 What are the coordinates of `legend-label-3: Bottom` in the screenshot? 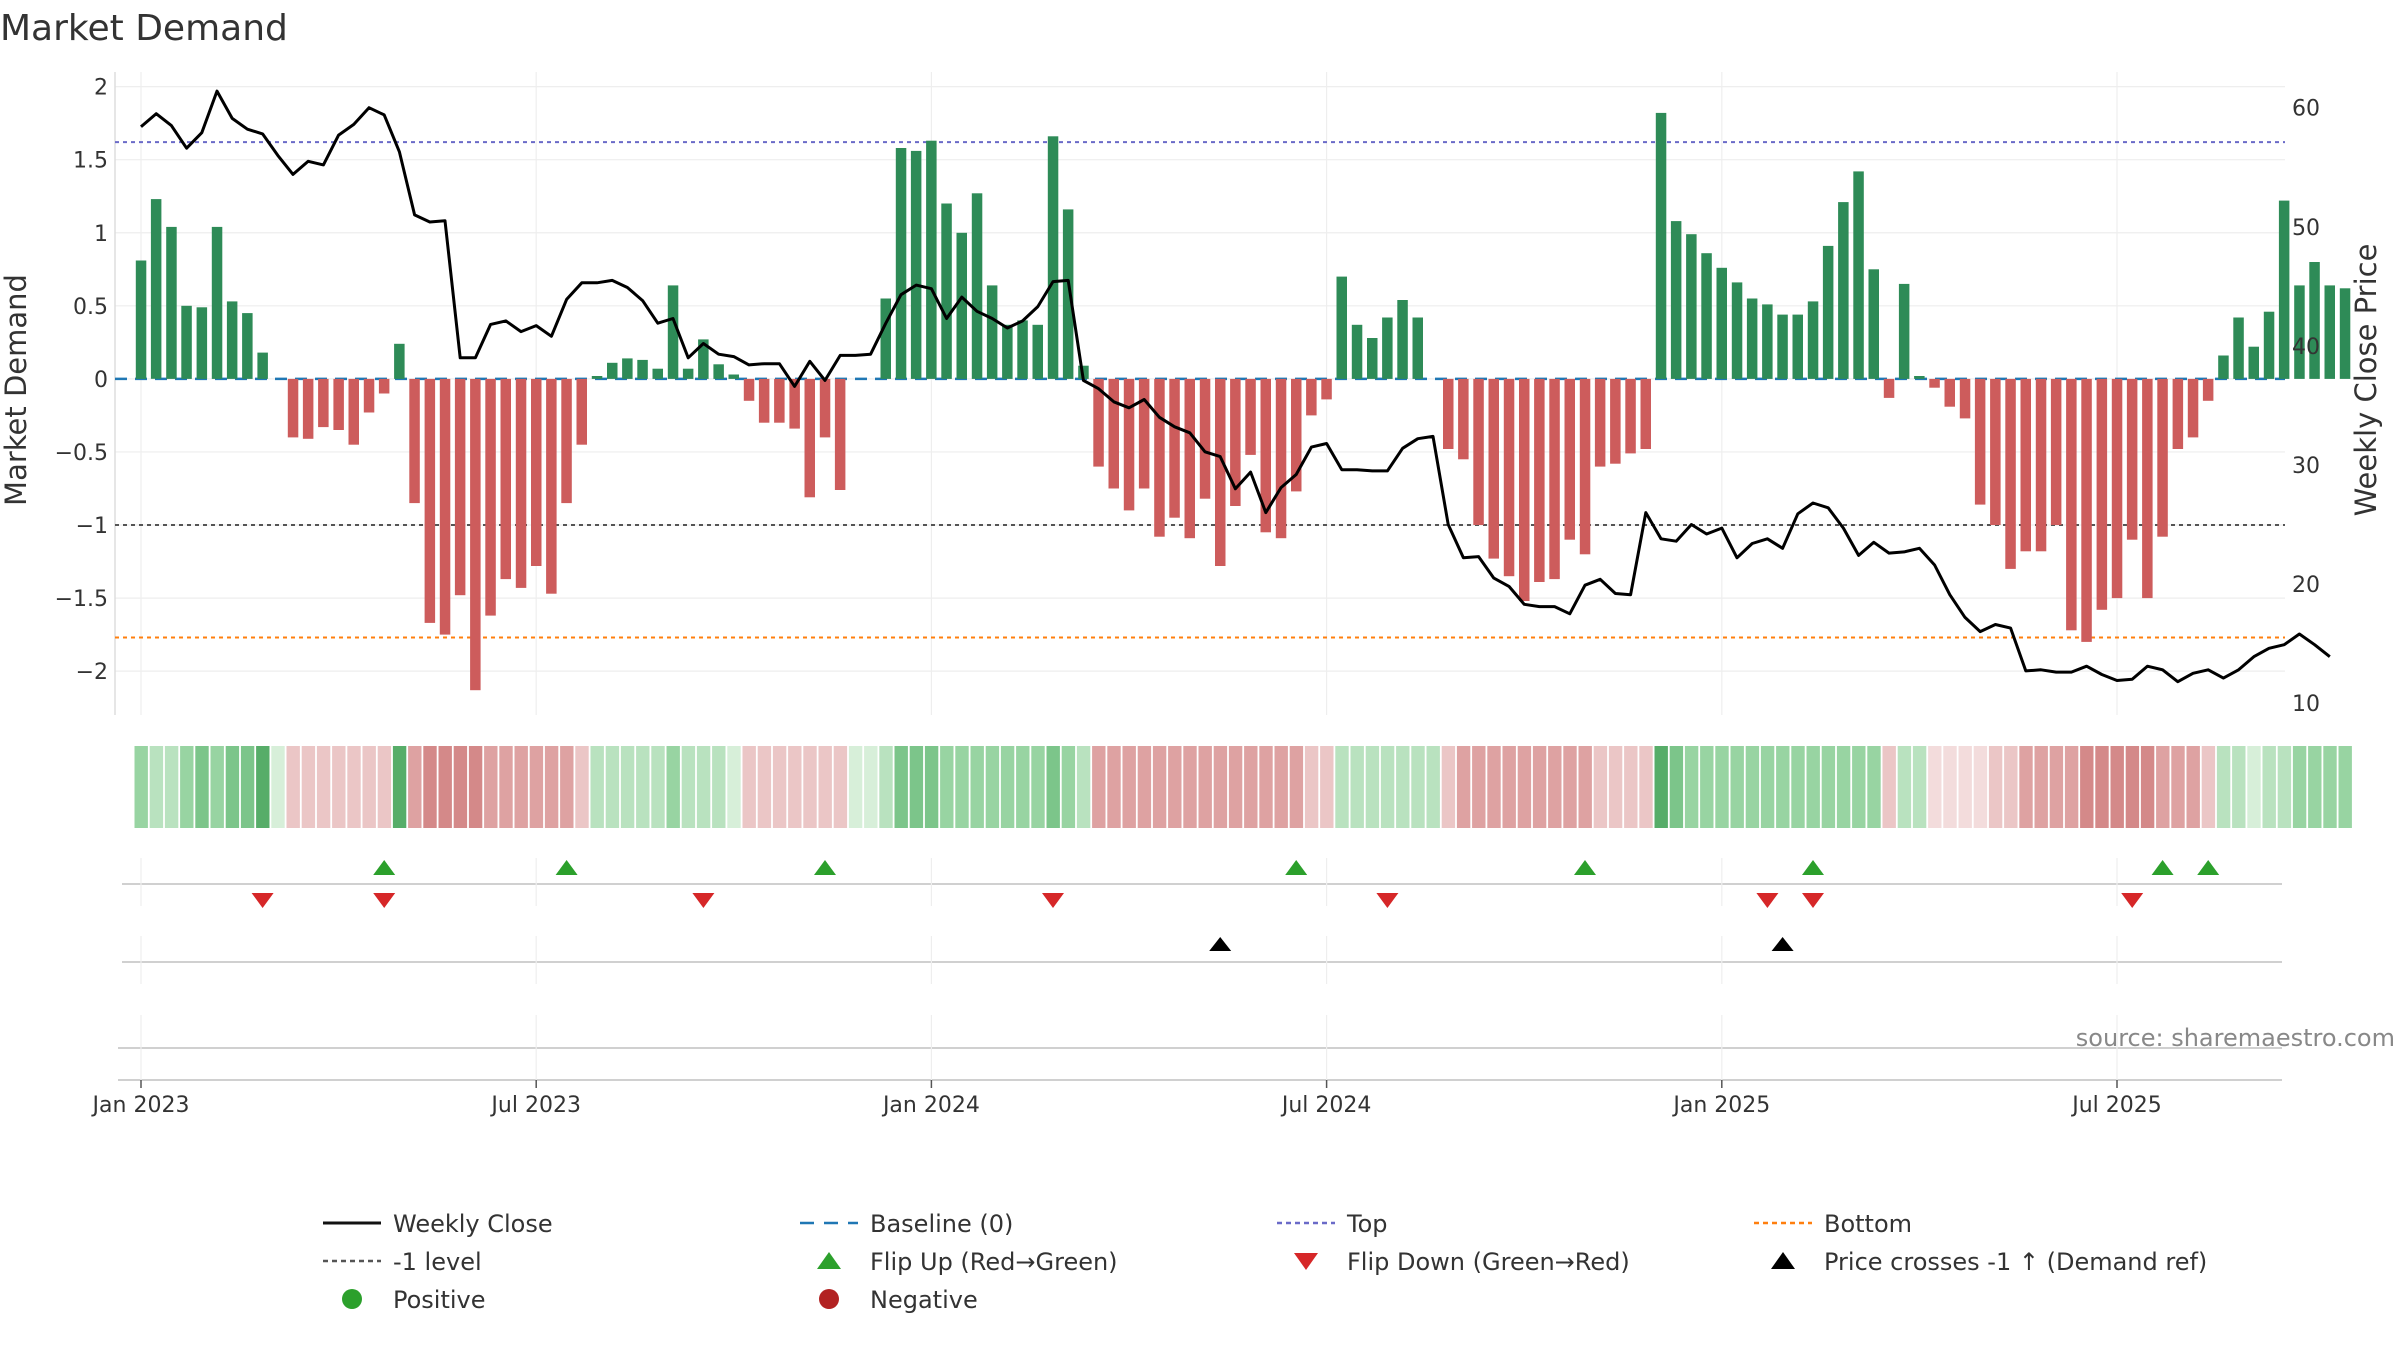 It's located at (1868, 1224).